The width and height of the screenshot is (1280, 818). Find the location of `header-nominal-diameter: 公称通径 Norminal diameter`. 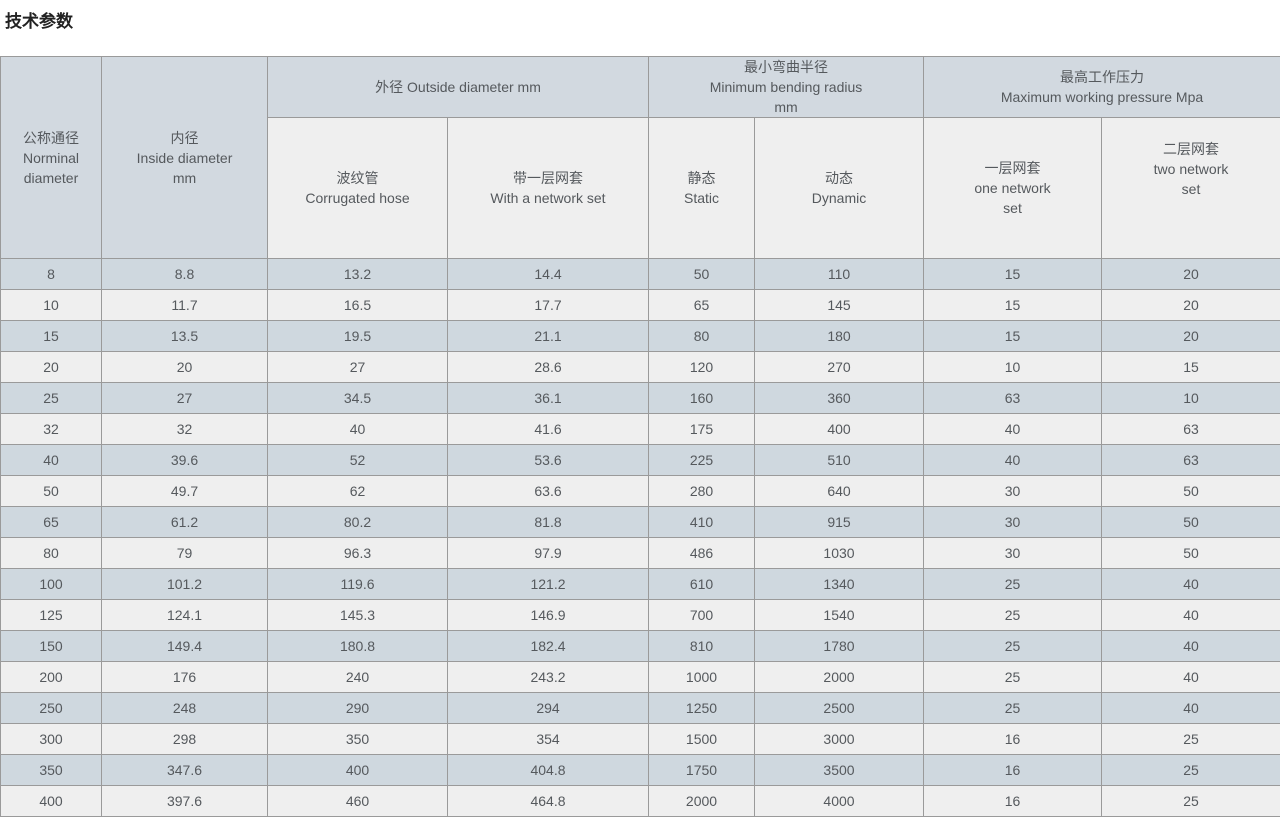

header-nominal-diameter: 公称通径 Norminal diameter is located at coordinates (51, 157).